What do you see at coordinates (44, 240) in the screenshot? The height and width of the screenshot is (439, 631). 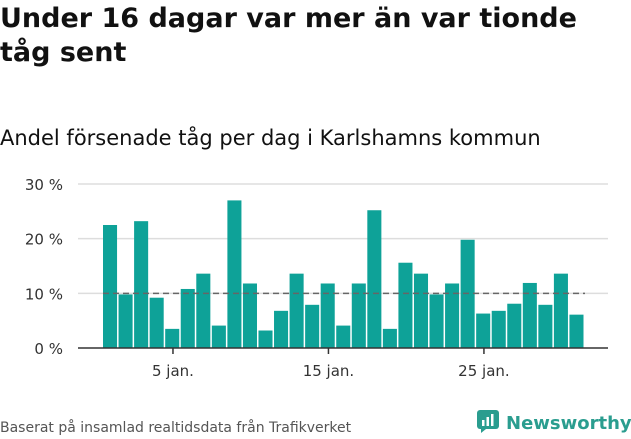 I see `y-tick-label: 20 %` at bounding box center [44, 240].